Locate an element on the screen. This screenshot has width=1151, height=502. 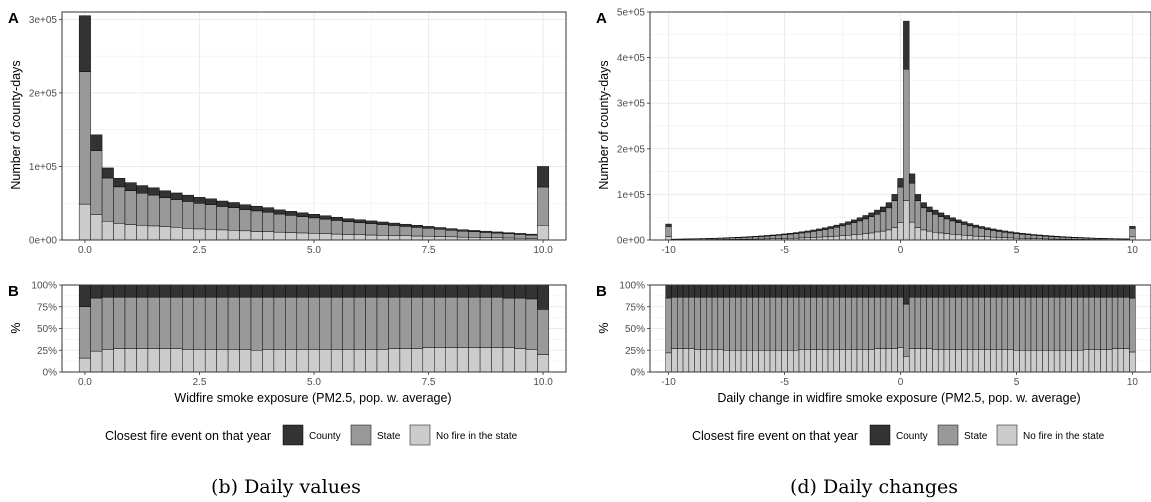
chart-d-panel-label-b: B is located at coordinates (601, 291).